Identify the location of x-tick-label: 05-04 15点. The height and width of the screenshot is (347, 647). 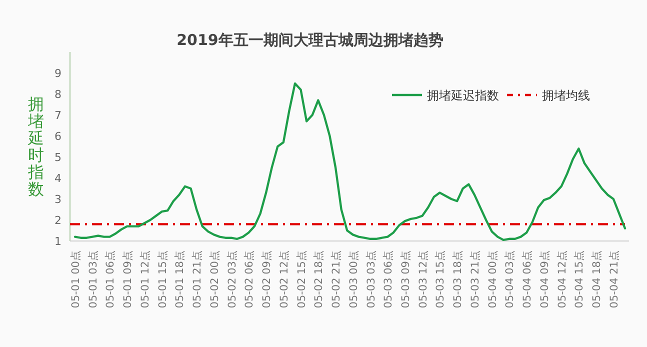
(579, 279).